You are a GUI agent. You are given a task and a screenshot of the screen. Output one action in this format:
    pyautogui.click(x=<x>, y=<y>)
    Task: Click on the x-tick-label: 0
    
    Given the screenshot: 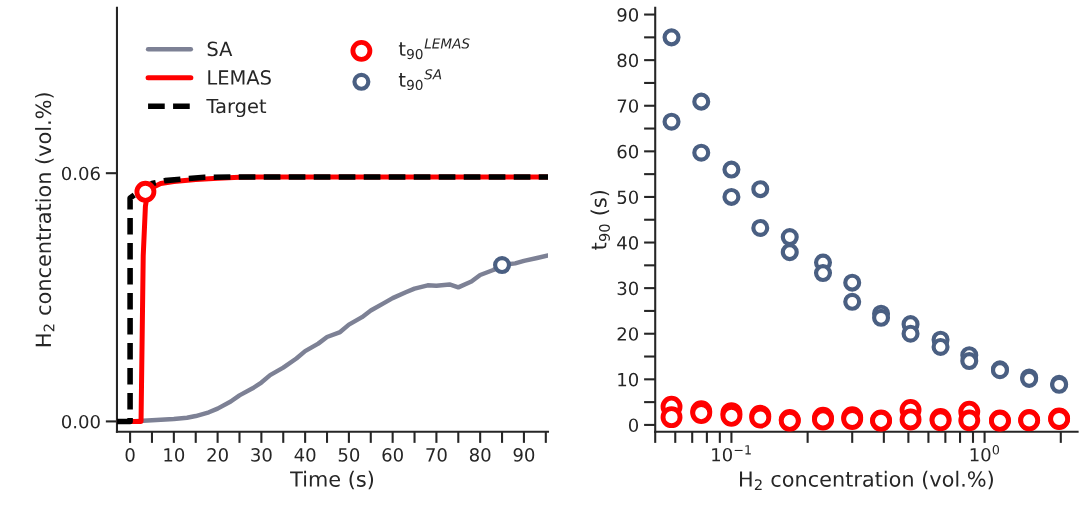 What is the action you would take?
    pyautogui.click(x=130, y=455)
    